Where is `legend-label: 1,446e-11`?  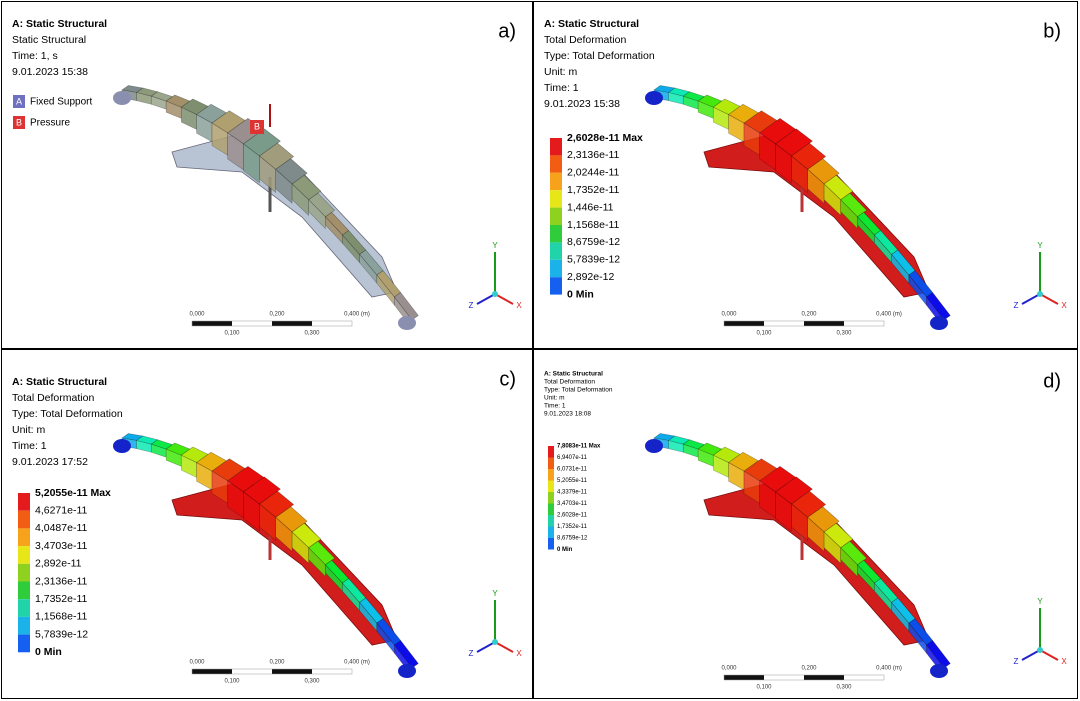
legend-label: 1,446e-11 is located at coordinates (590, 207).